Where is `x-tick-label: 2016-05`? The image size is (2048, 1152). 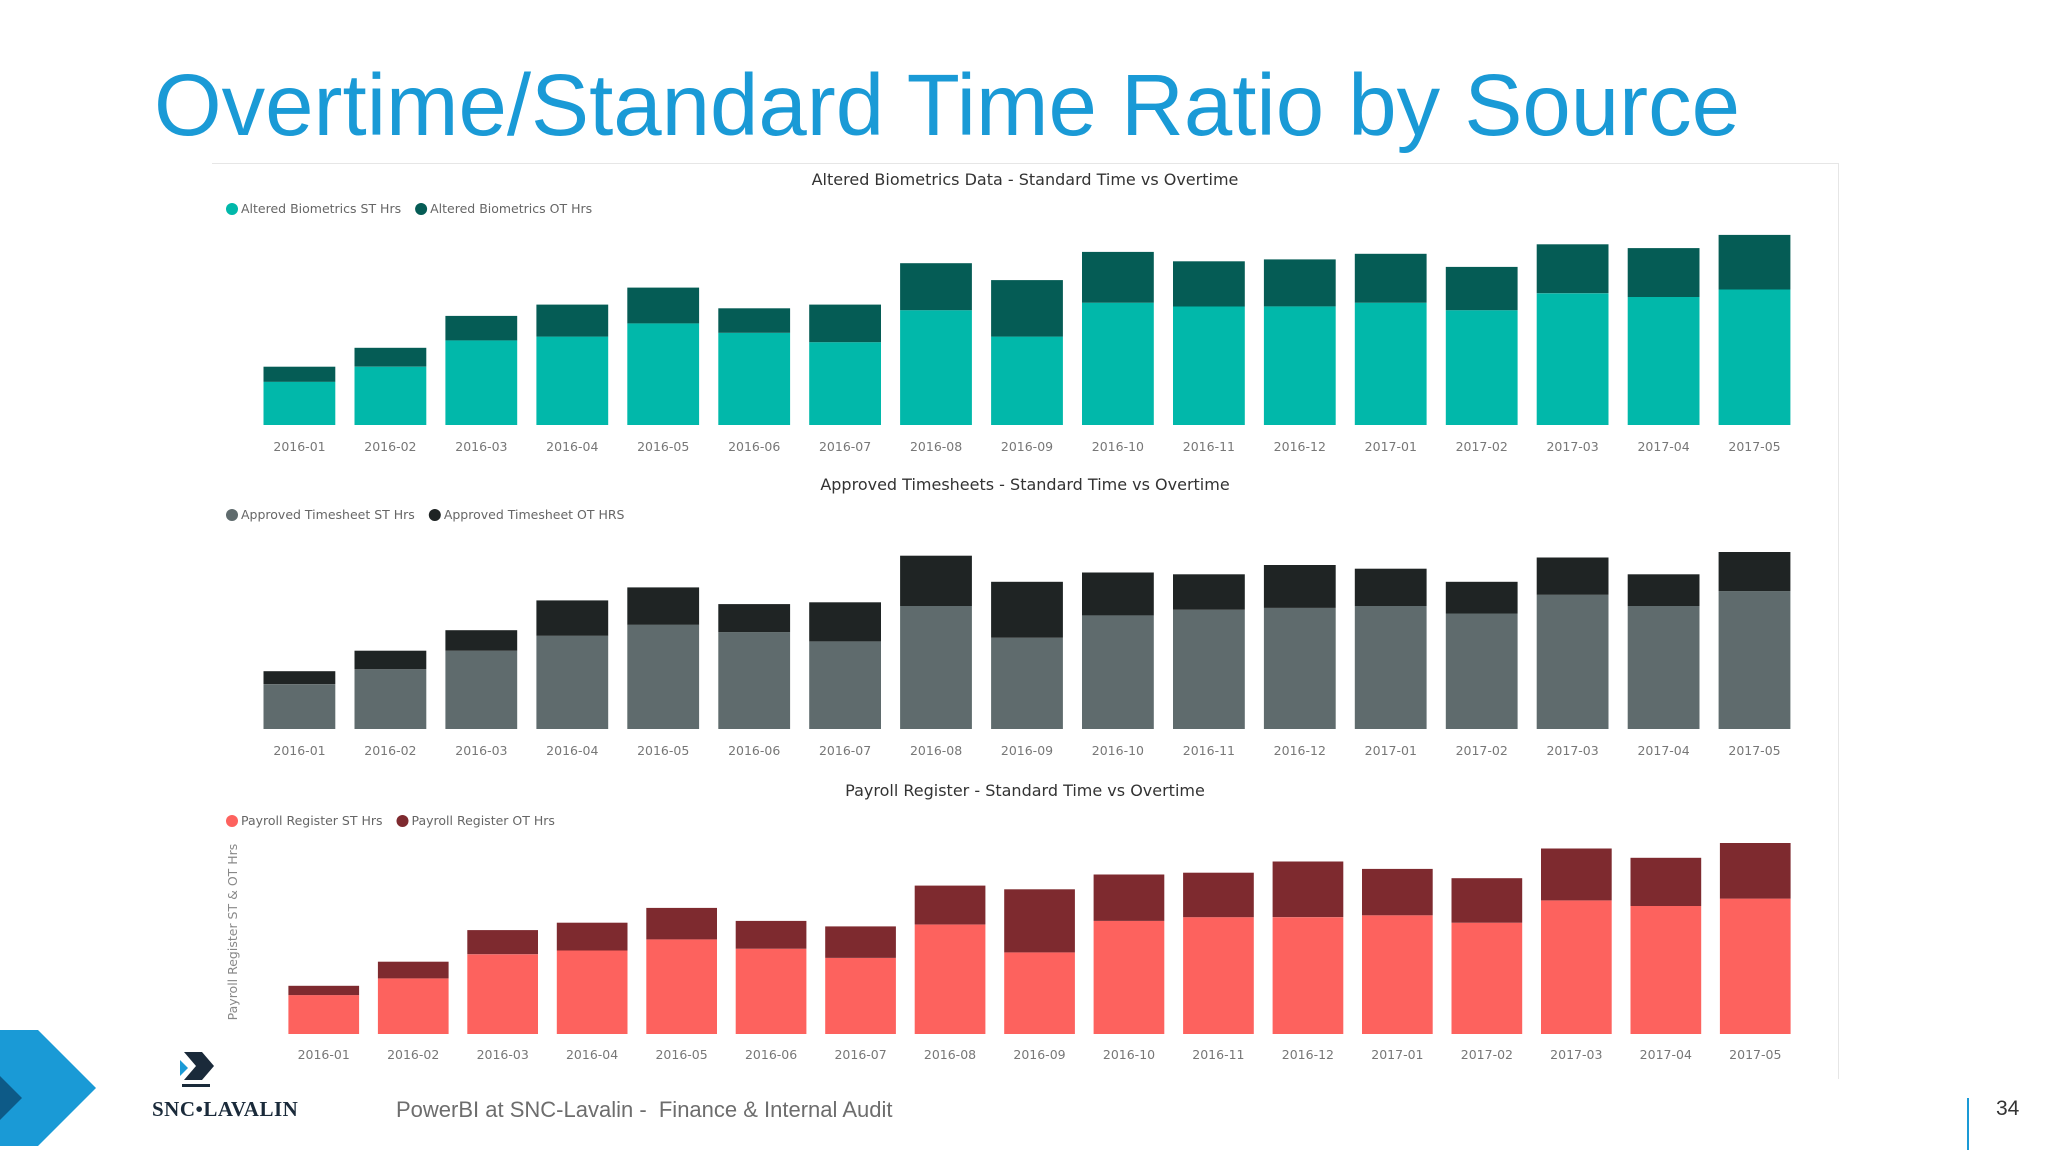 x-tick-label: 2016-05 is located at coordinates (681, 1054).